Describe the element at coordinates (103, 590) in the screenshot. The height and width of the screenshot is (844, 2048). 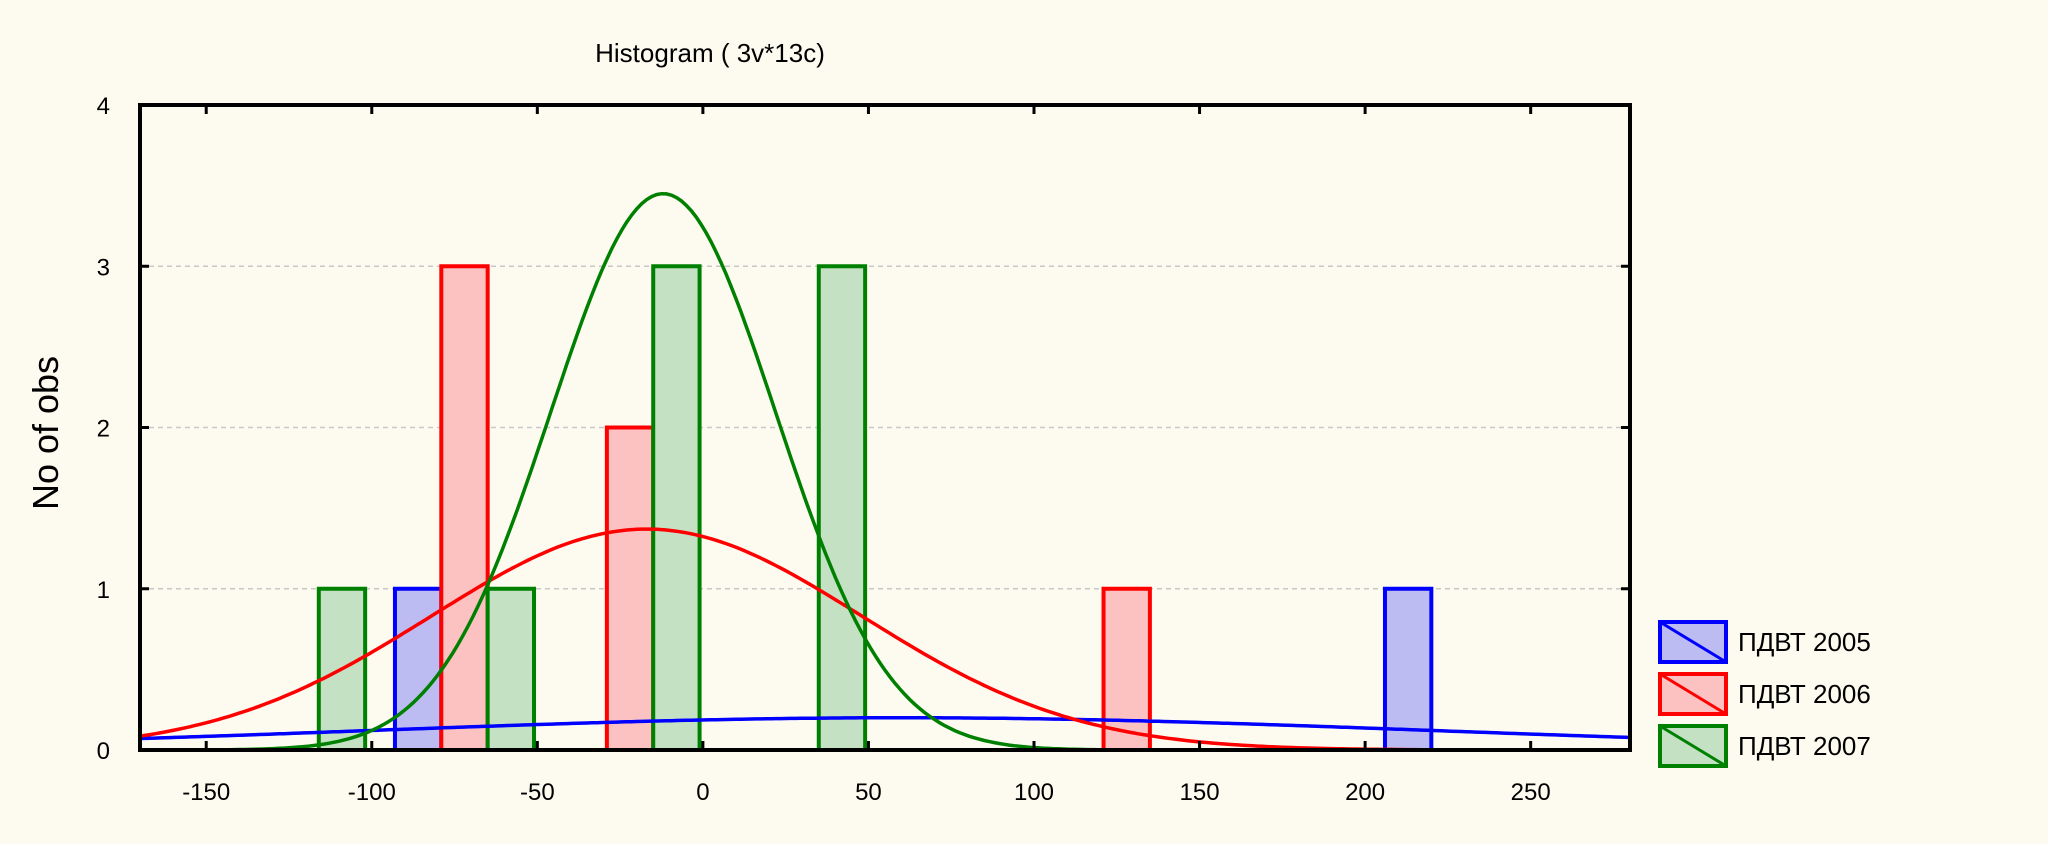
I see `y-tick-label: 1` at that location.